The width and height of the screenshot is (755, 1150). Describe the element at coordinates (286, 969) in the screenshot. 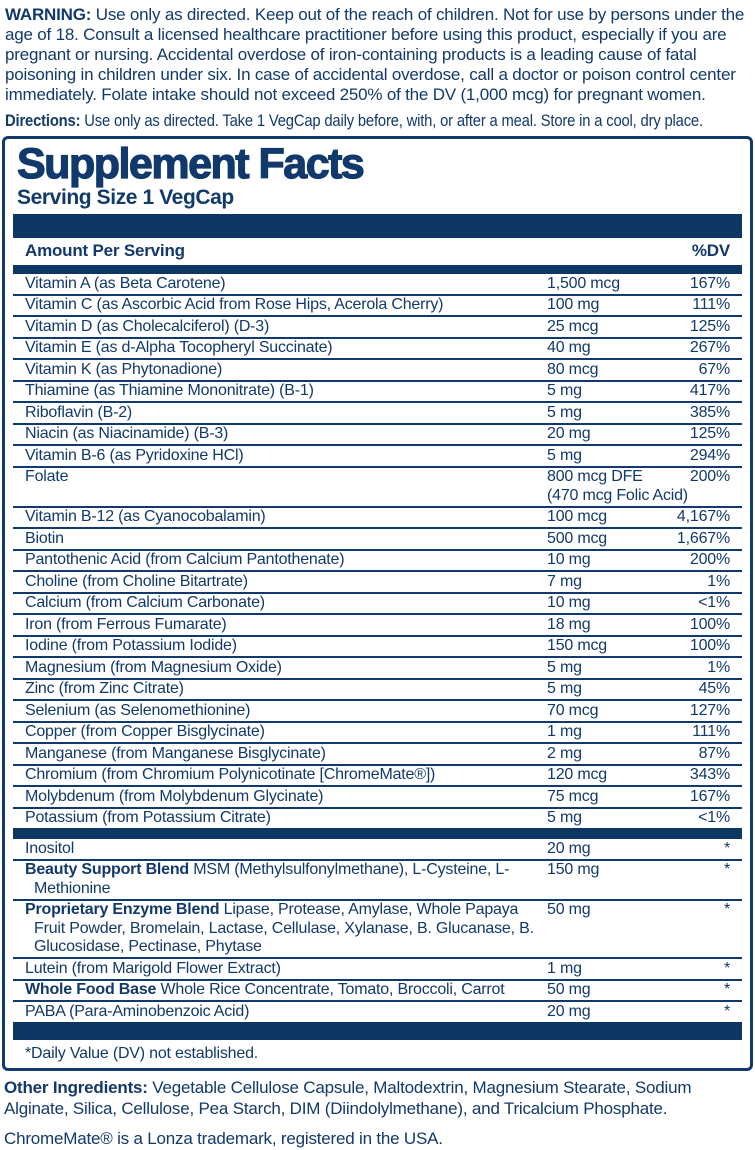

I see `row-nutrient-name: Lutein (from Marigold Flower Extract)` at that location.